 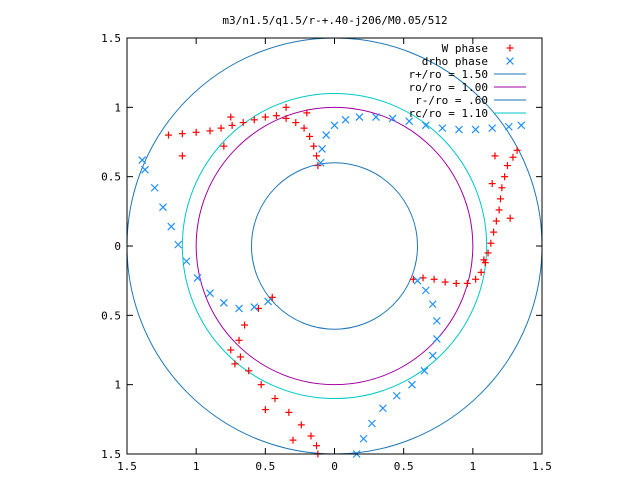 What do you see at coordinates (117, 385) in the screenshot?
I see `y-tick-label-5: 1` at bounding box center [117, 385].